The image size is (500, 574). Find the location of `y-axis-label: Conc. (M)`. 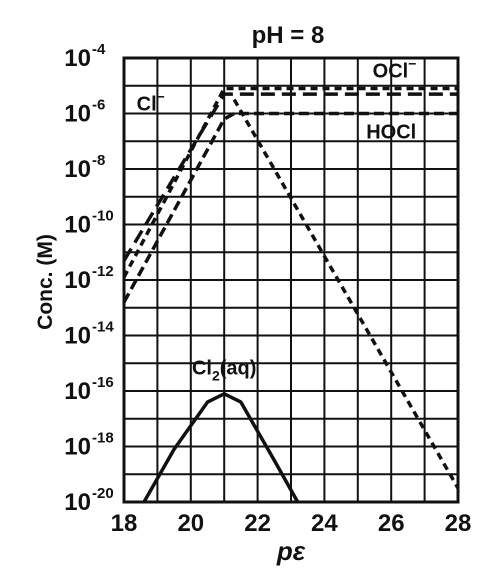

y-axis-label: Conc. (M) is located at coordinates (45, 282).